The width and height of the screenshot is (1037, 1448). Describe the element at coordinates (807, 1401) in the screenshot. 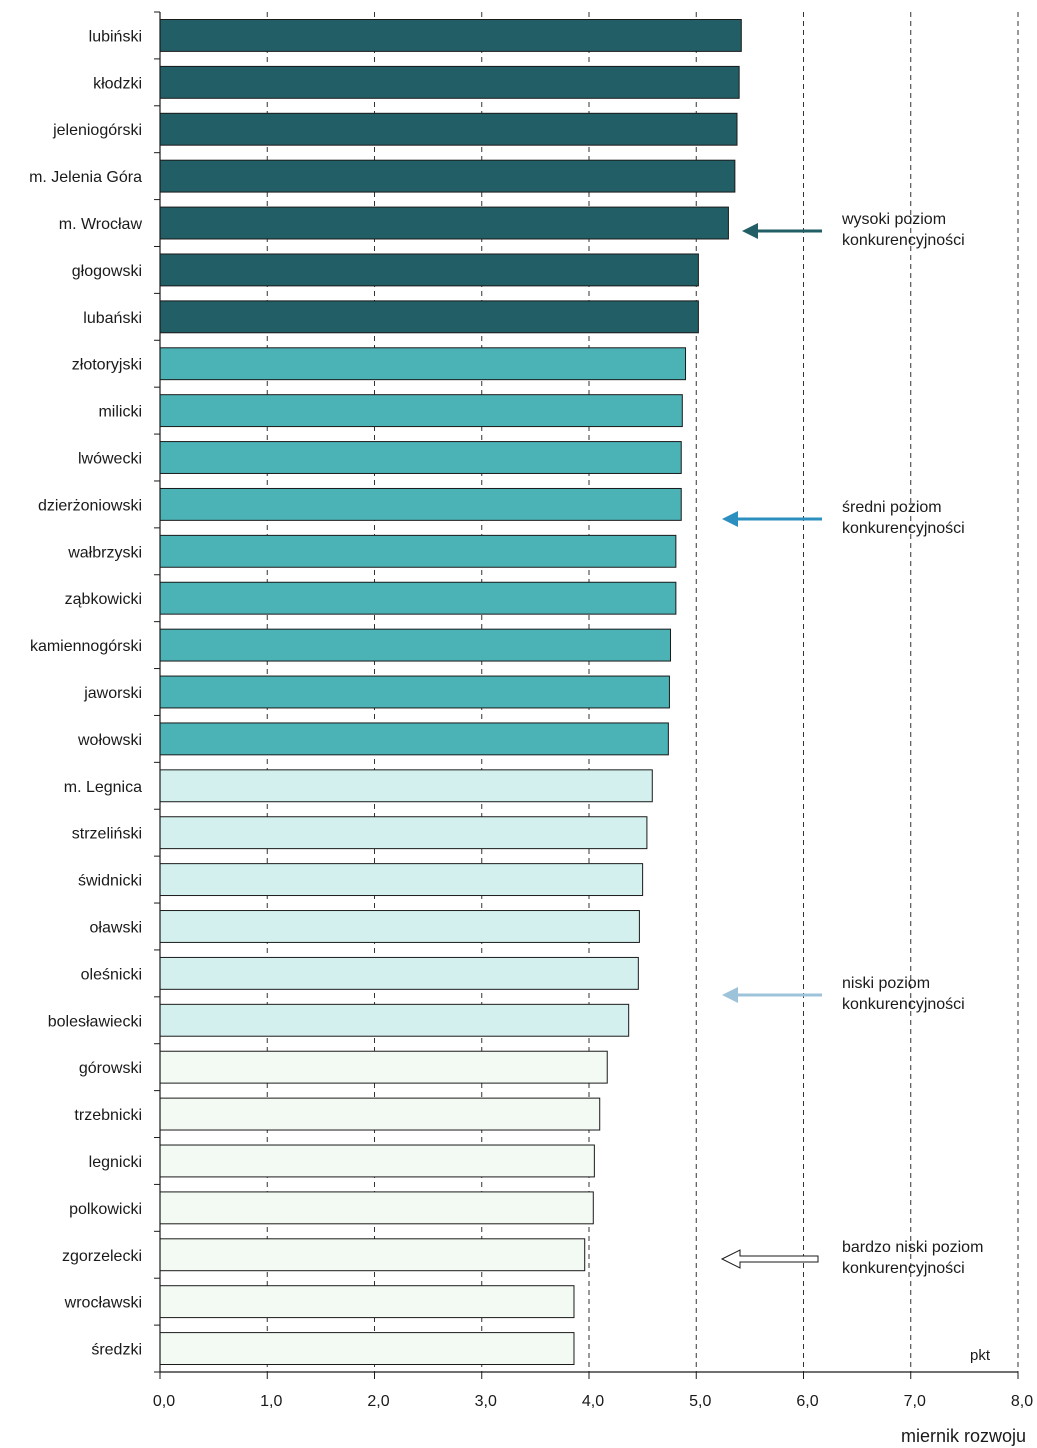

I see `x-tick-label: 6,0` at that location.